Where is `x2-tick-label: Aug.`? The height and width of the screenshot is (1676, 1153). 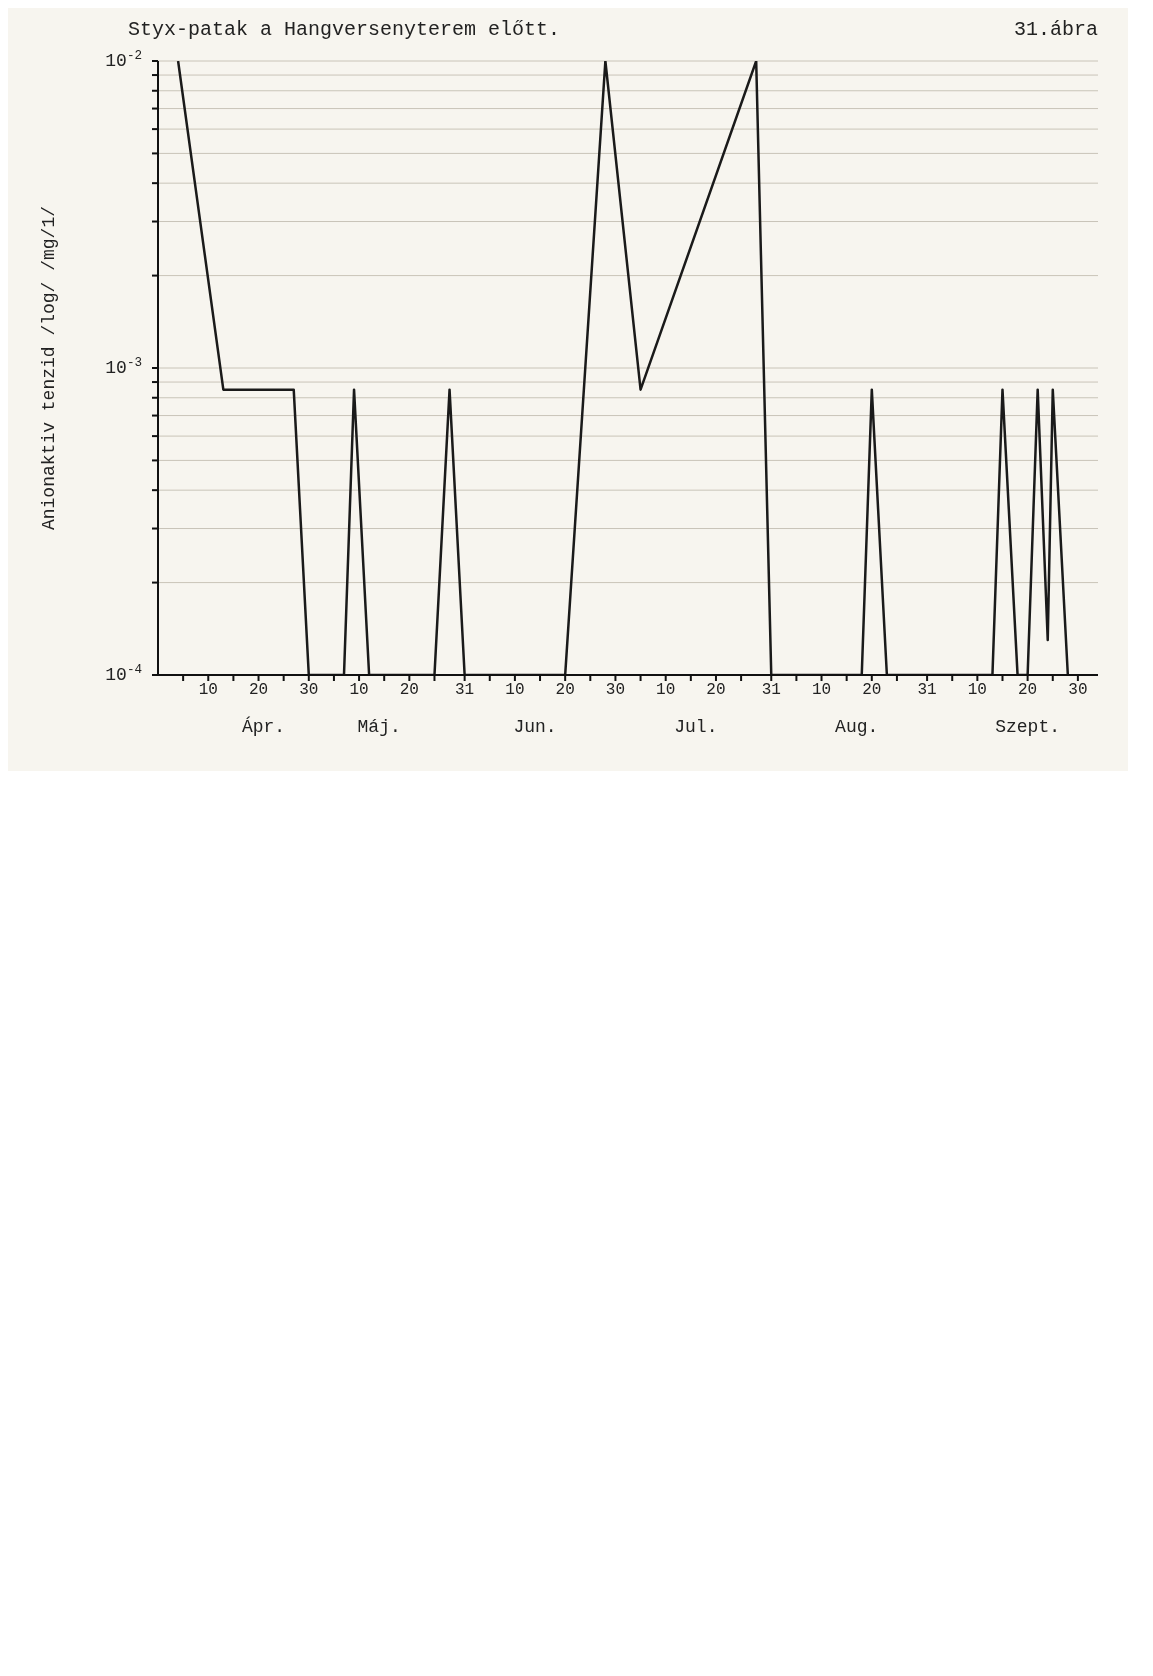 x2-tick-label: Aug. is located at coordinates (857, 726).